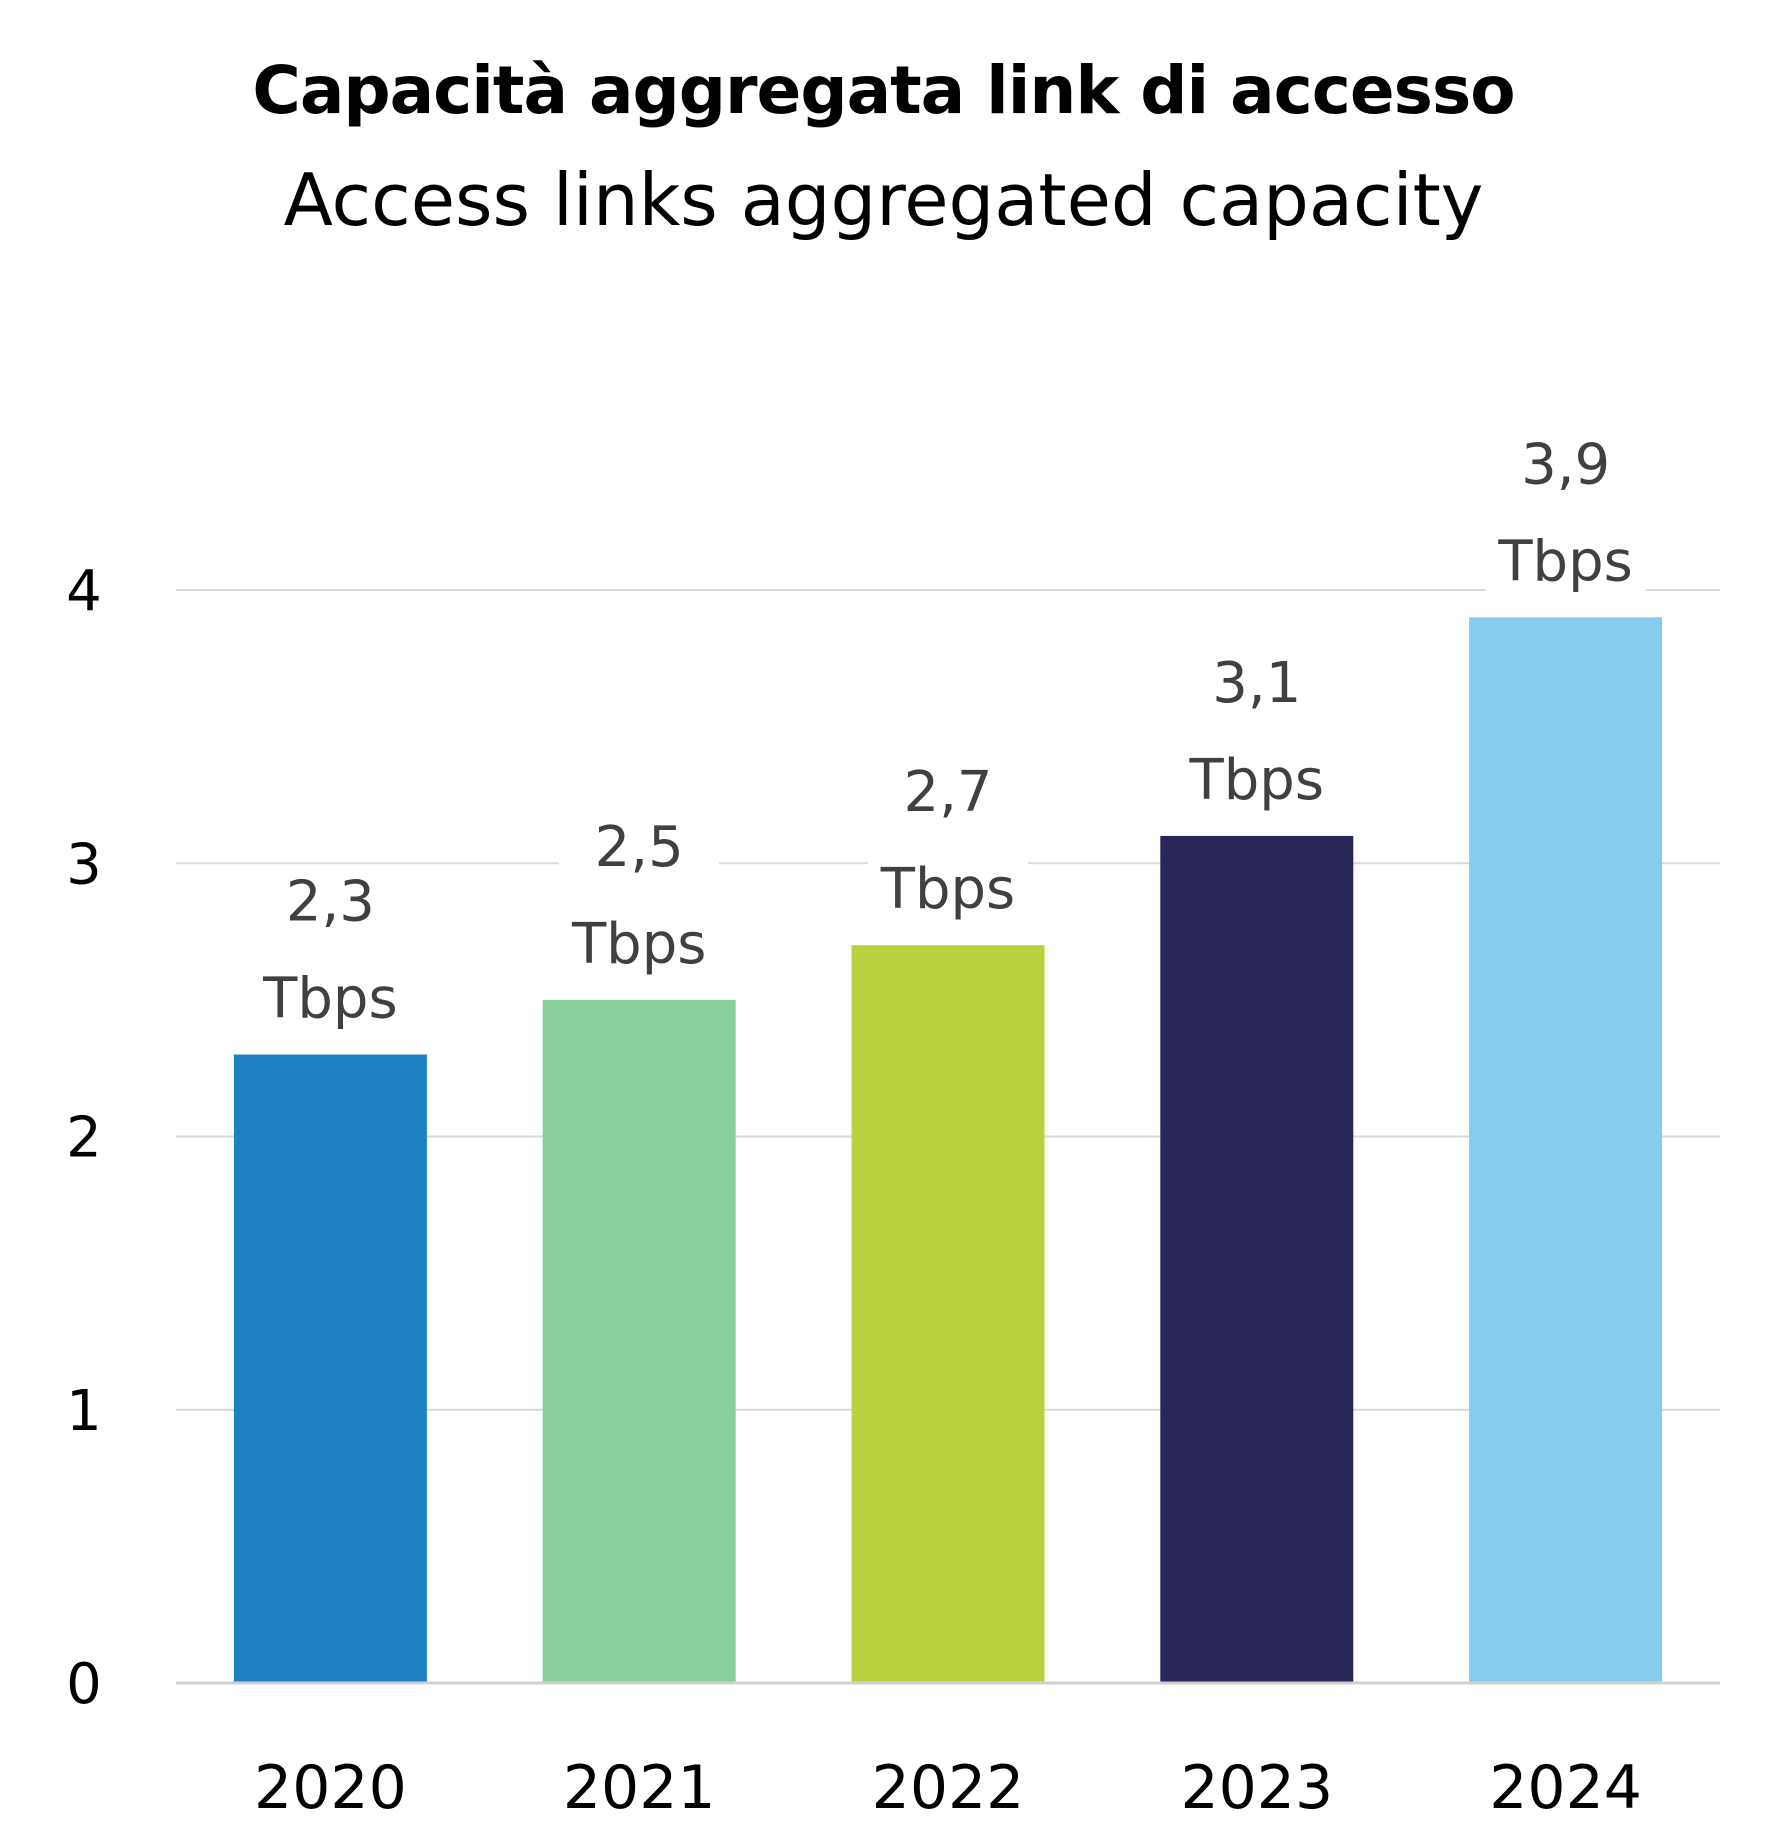 This screenshot has width=1767, height=1845. Describe the element at coordinates (639, 1341) in the screenshot. I see `bar-2021` at that location.